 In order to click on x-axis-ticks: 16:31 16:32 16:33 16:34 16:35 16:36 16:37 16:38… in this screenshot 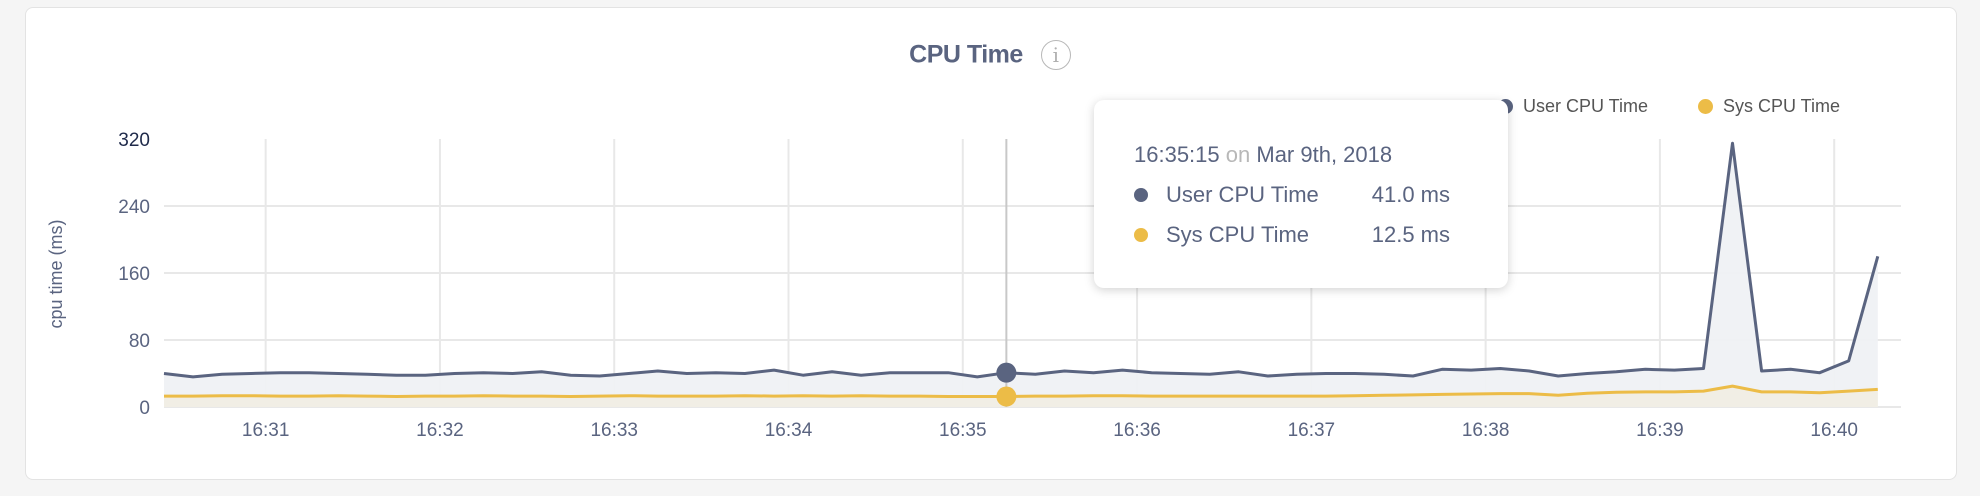, I will do `click(1050, 430)`.